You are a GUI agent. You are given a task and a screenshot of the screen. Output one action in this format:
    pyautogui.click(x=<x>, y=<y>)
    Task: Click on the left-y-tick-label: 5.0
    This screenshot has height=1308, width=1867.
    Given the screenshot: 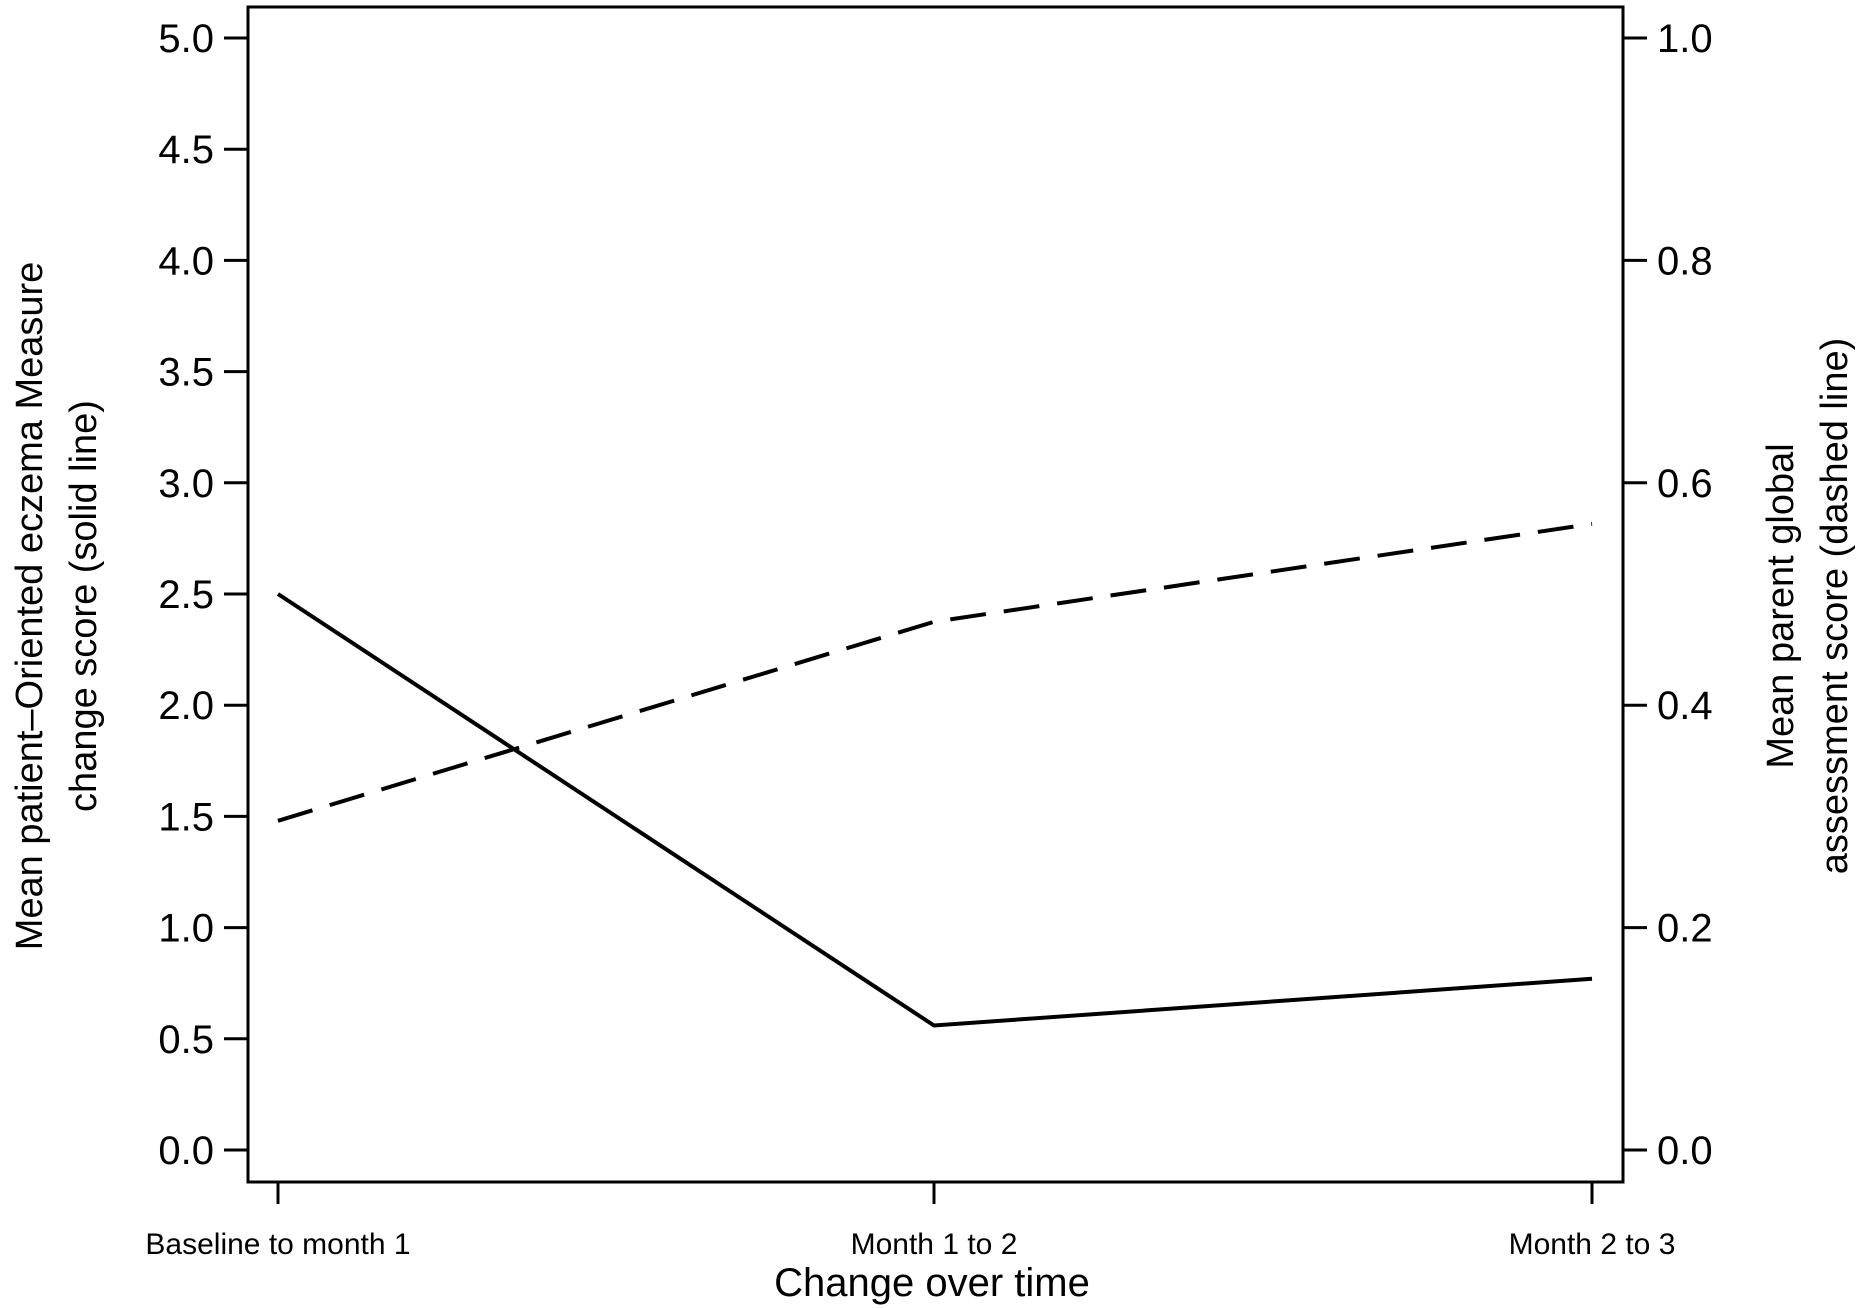 What is the action you would take?
    pyautogui.click(x=186, y=39)
    